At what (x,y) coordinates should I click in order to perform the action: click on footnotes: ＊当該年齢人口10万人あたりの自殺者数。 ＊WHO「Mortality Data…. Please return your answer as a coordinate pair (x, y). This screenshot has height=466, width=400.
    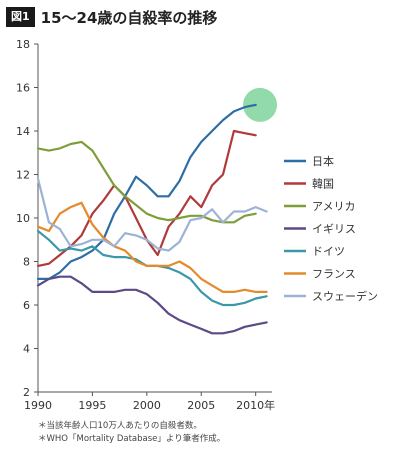
    Looking at the image, I should click on (131, 433).